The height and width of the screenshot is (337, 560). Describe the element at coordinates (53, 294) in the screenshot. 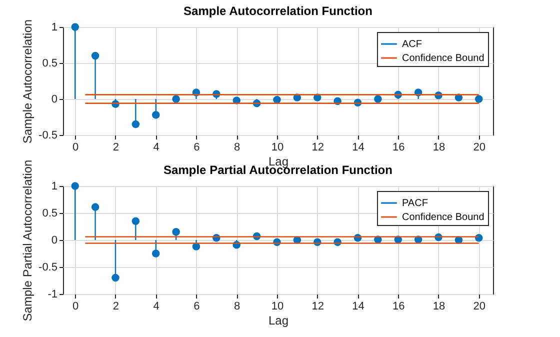

I see `y-tick-label: -1` at that location.